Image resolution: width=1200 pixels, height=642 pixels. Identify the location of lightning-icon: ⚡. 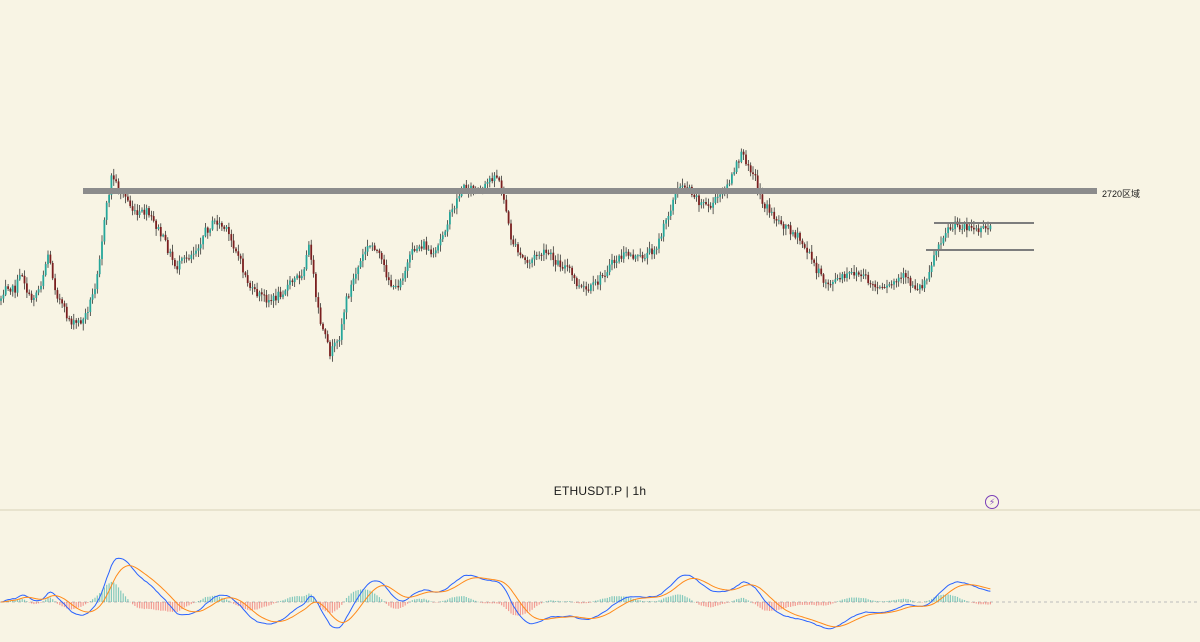
(992, 502).